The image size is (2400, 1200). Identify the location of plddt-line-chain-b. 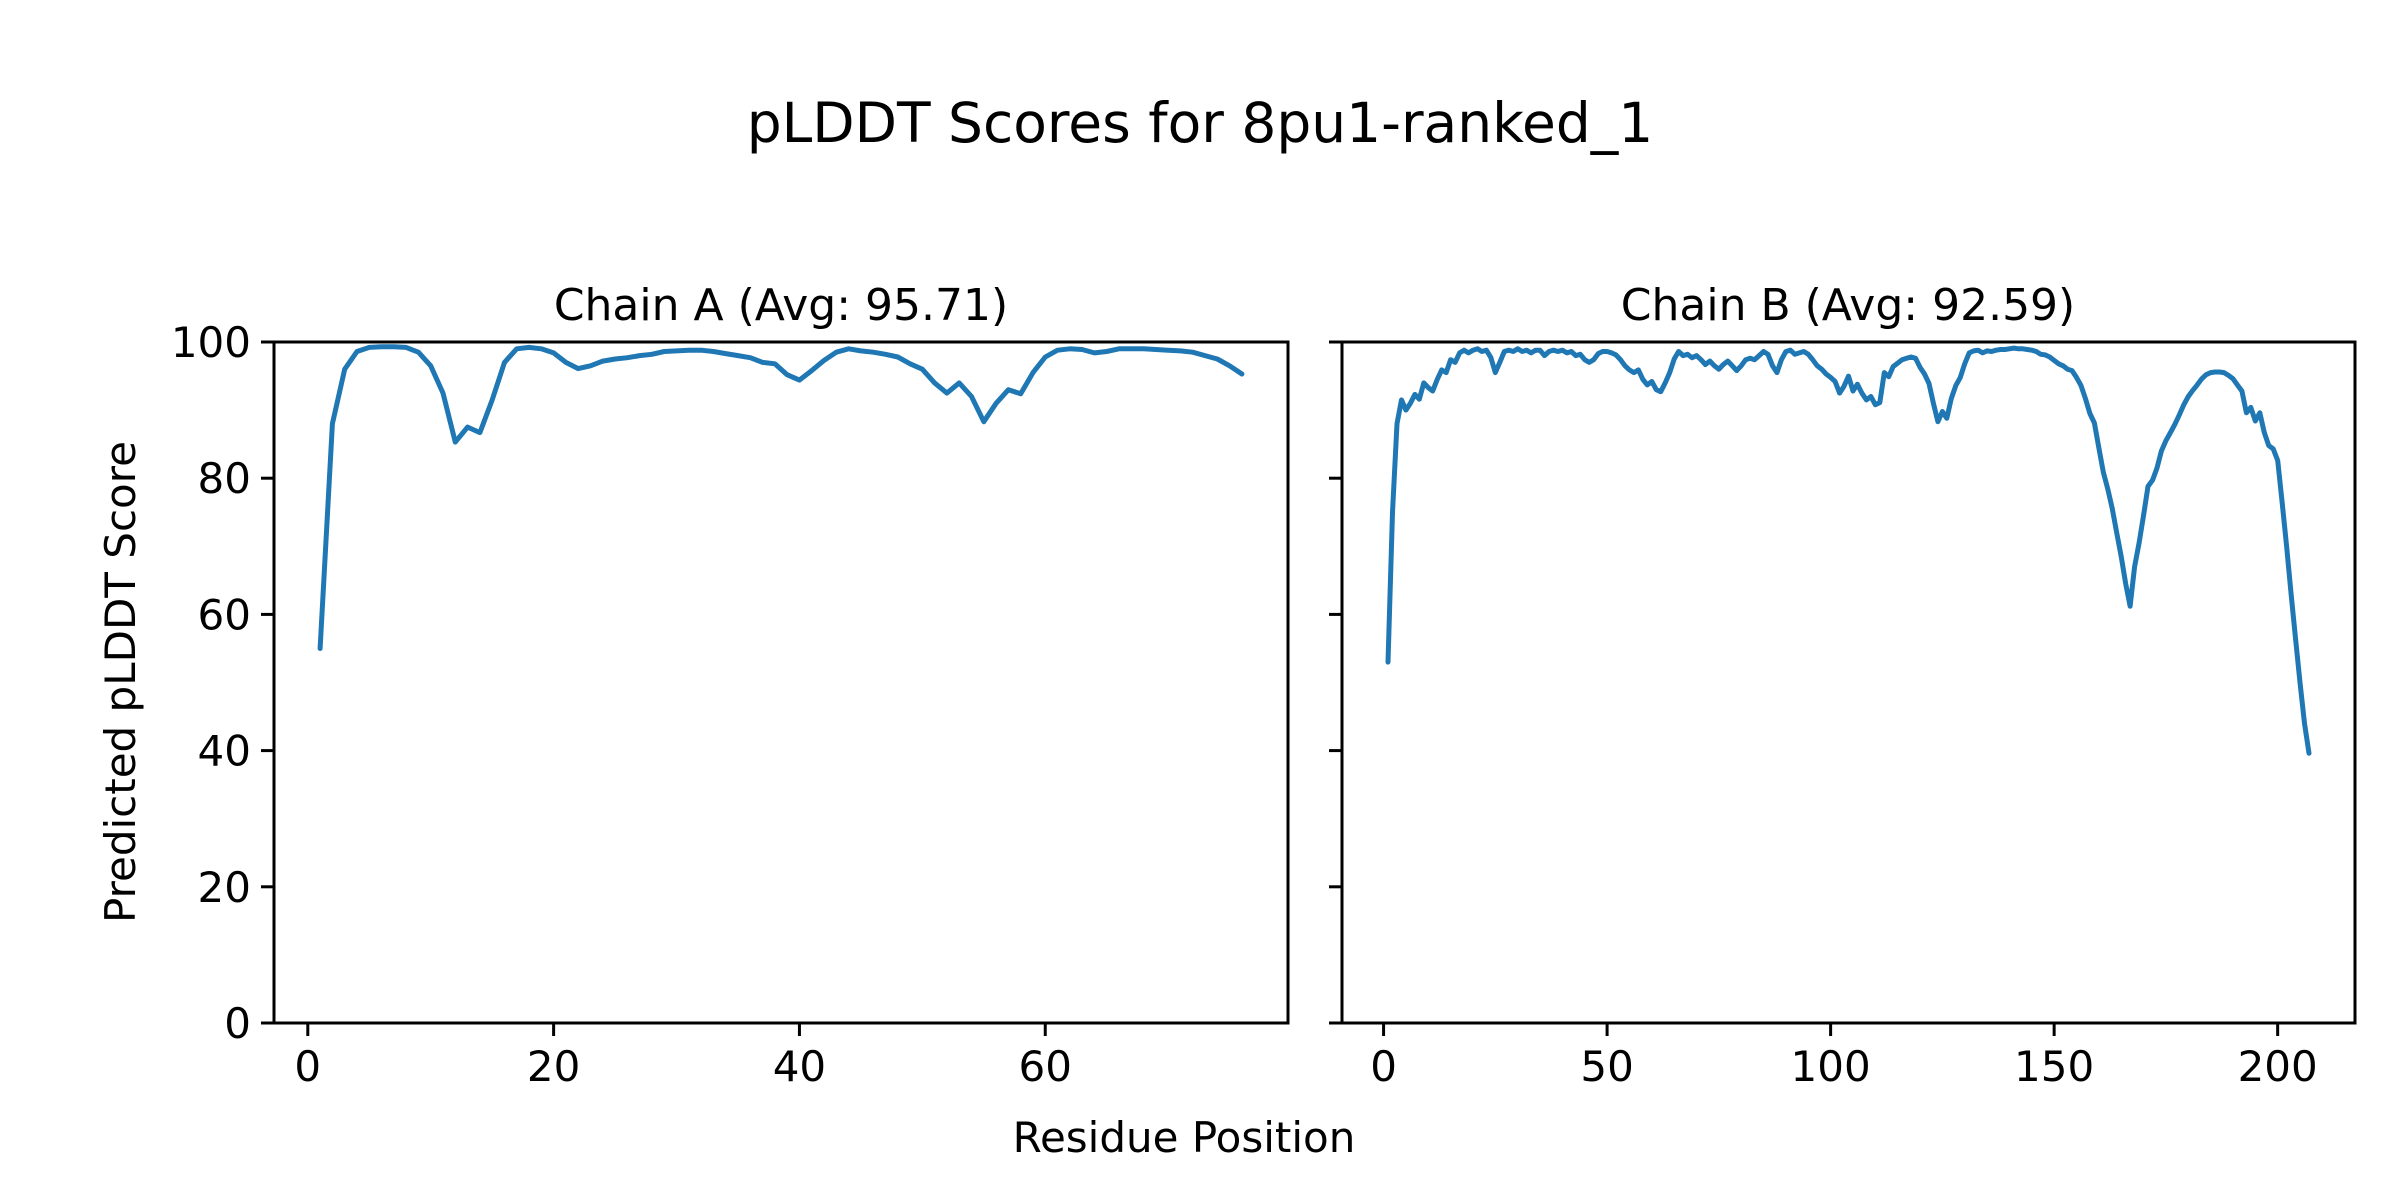
(1848, 550).